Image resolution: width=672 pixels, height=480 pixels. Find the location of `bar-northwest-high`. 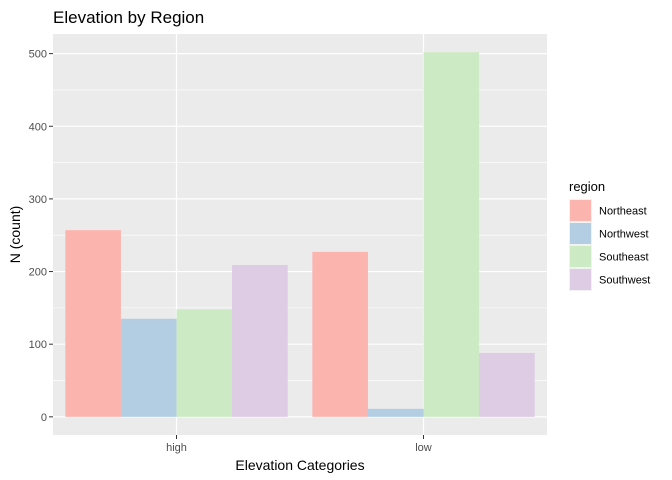

bar-northwest-high is located at coordinates (148, 367).